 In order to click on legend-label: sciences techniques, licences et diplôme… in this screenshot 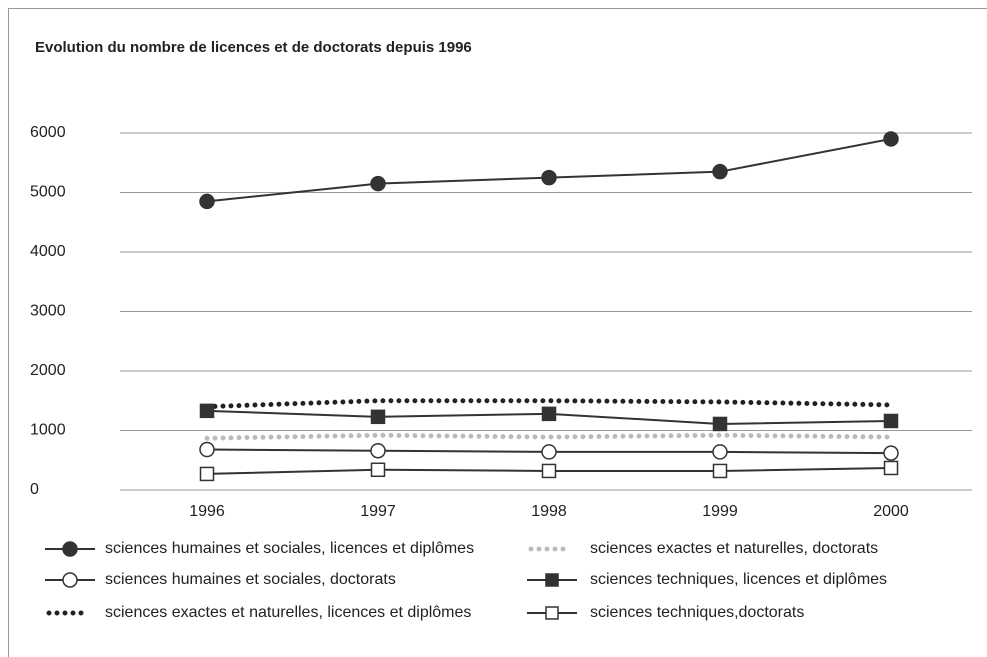, I will do `click(738, 579)`.